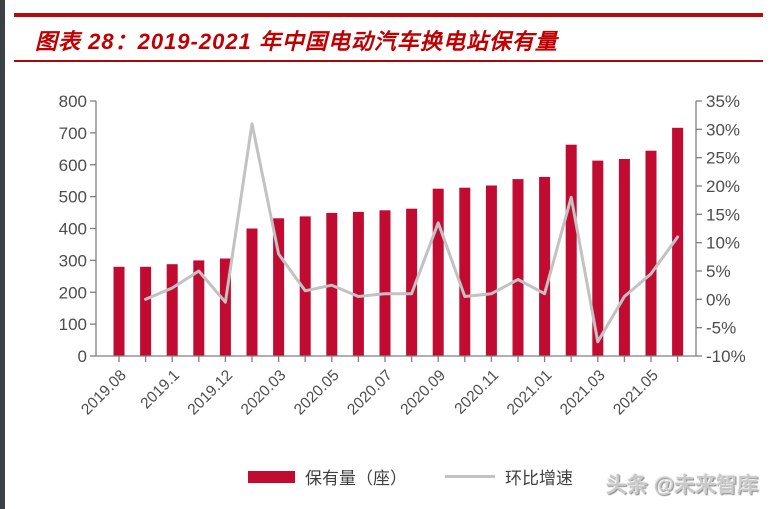 The width and height of the screenshot is (773, 509). Describe the element at coordinates (476, 392) in the screenshot. I see `x-axis-tick-label: 2020.11` at that location.